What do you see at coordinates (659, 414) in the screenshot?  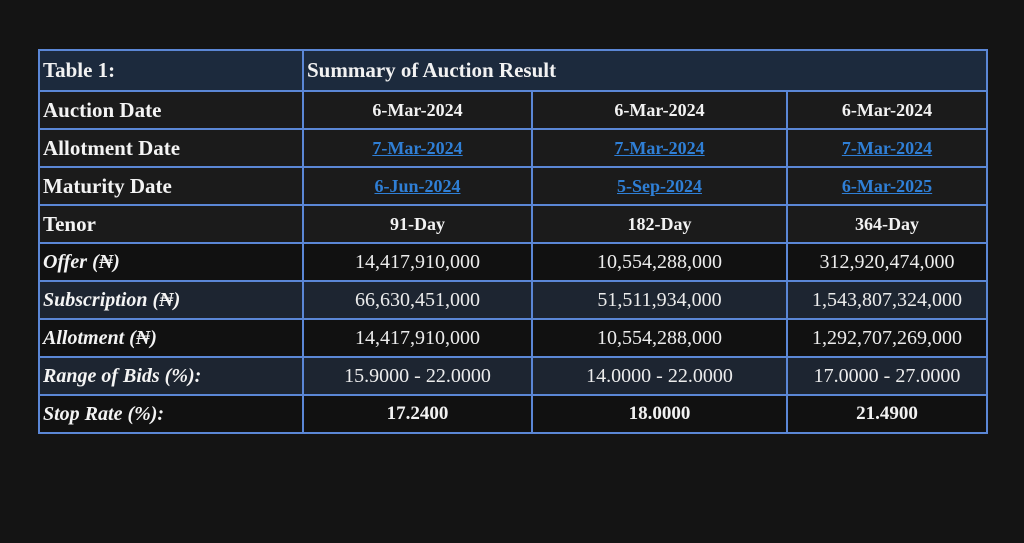 I see `stop-rate-182: 18.0000` at bounding box center [659, 414].